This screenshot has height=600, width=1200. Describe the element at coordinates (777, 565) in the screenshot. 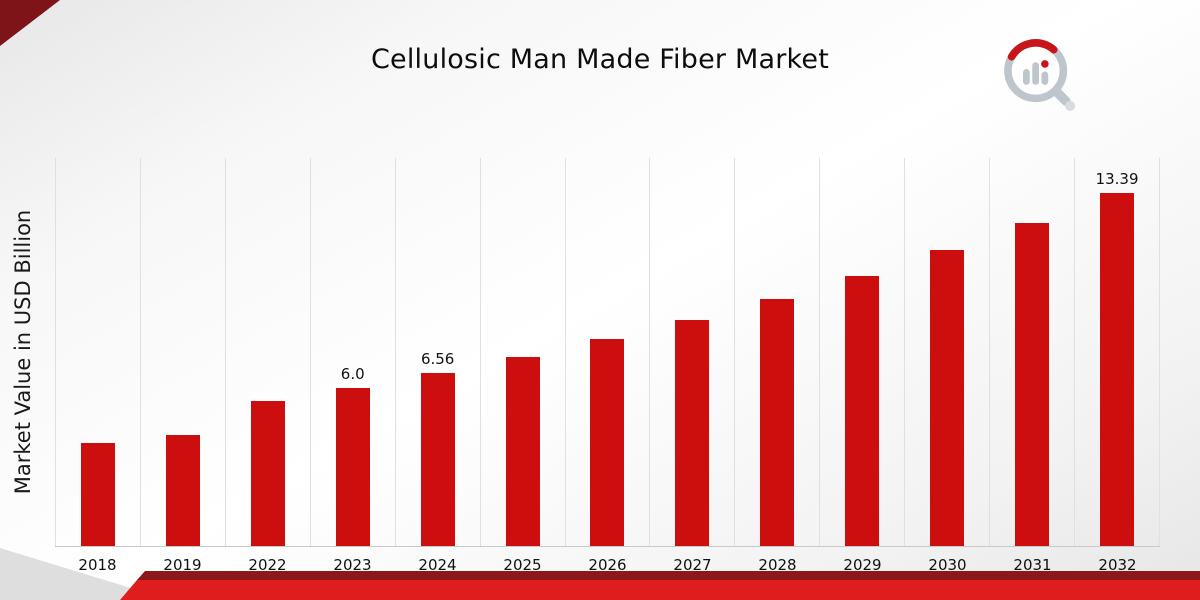

I see `x-tick-label-2028: 2028` at that location.